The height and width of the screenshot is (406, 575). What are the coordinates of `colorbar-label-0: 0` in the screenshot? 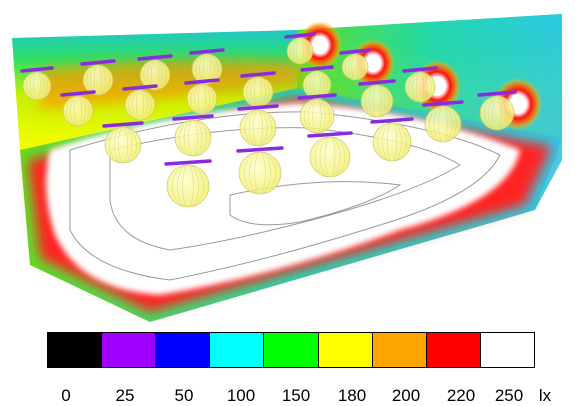 It's located at (66, 395).